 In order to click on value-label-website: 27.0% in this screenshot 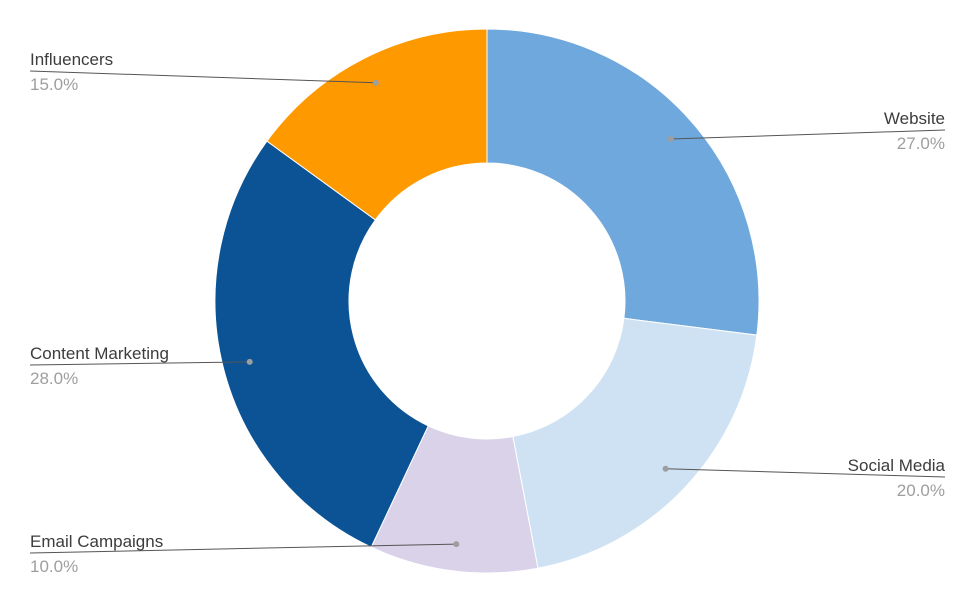, I will do `click(921, 143)`.